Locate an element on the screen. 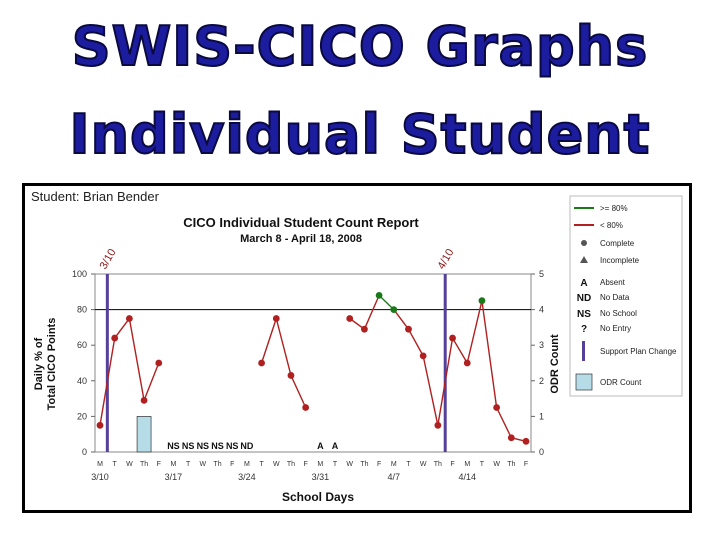 This screenshot has height=540, width=720. legend-label: Support Plan Change is located at coordinates (638, 351).